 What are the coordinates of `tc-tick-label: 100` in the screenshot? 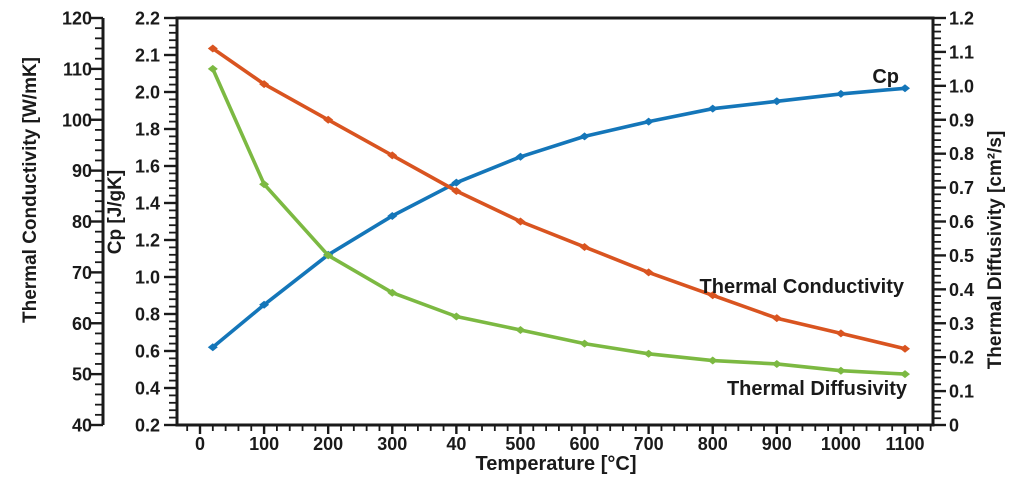 It's located at (77, 120).